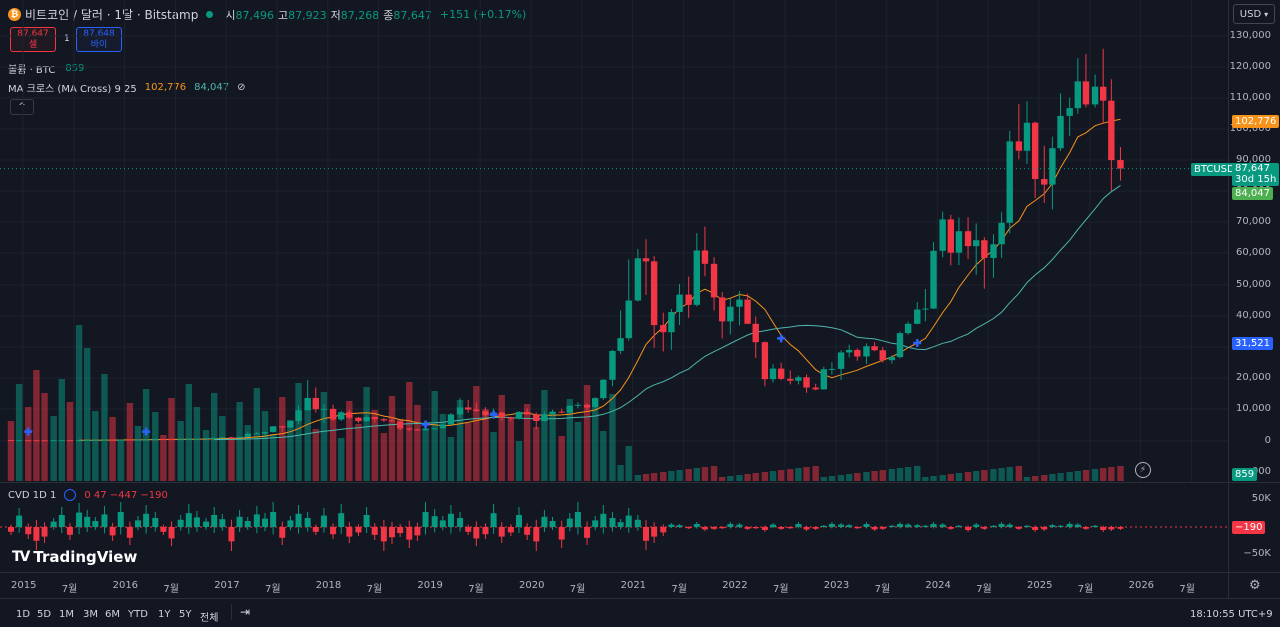 This screenshot has width=1280, height=627. Describe the element at coordinates (70, 495) in the screenshot. I see `cvd-settings-icon` at that location.